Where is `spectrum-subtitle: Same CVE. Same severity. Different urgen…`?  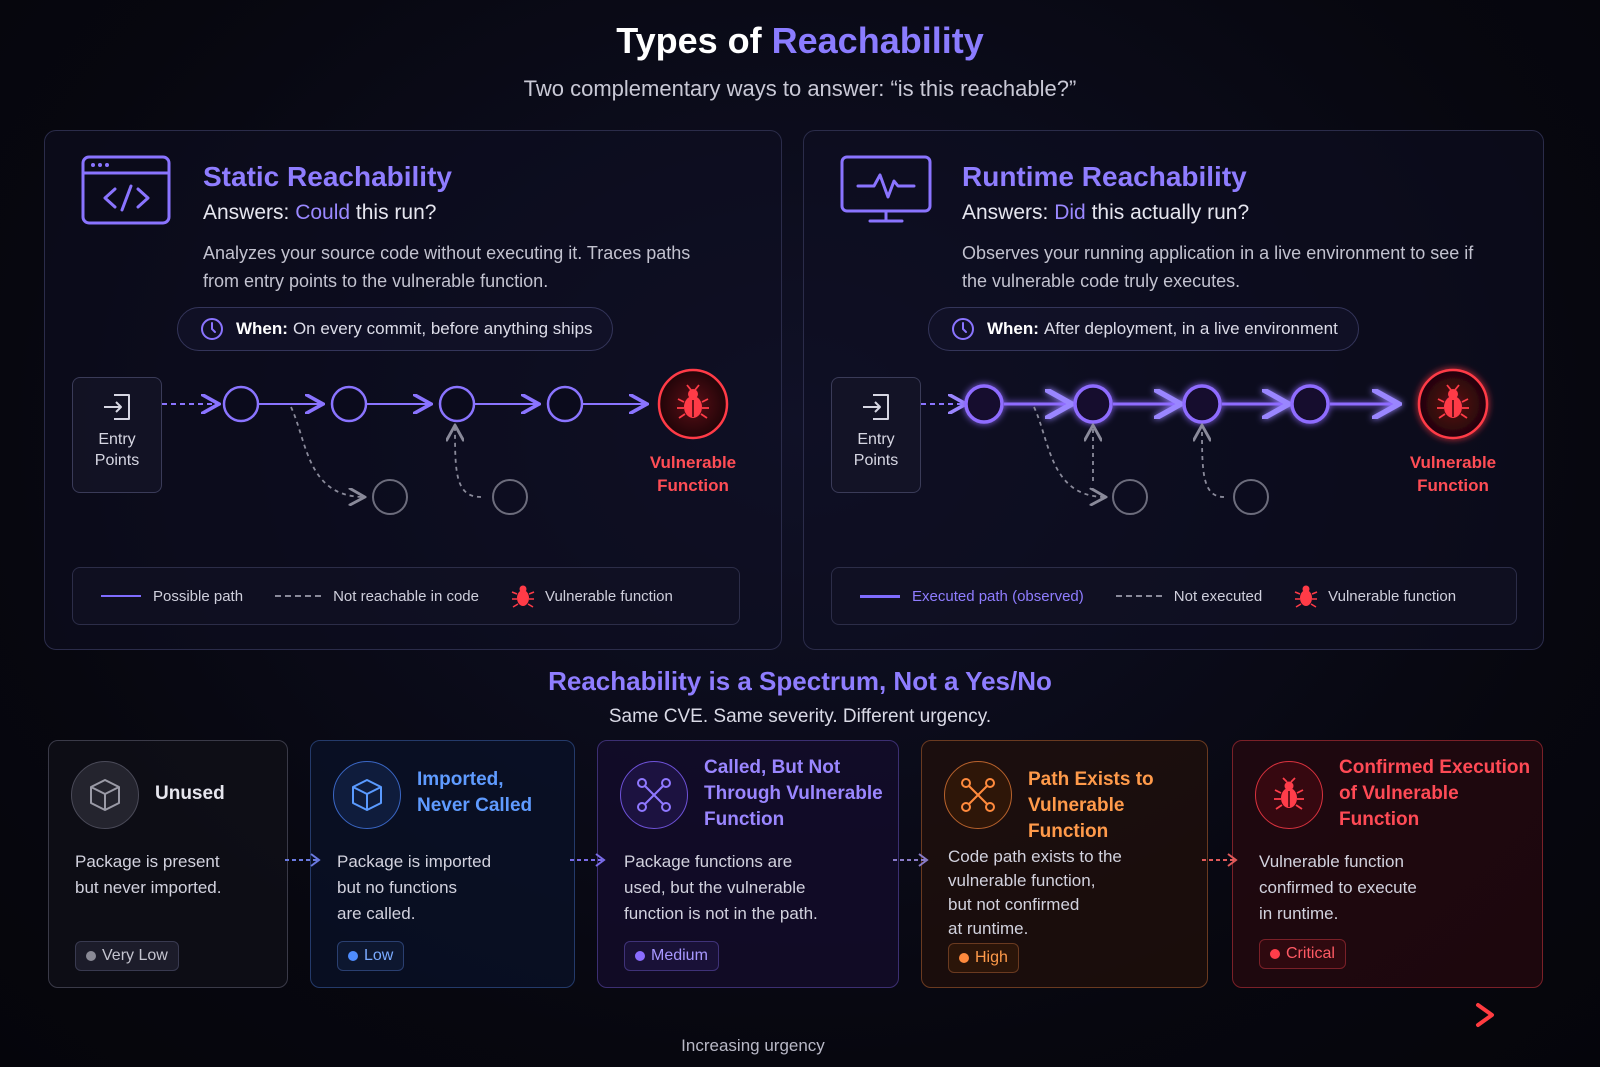 spectrum-subtitle: Same CVE. Same severity. Different urgen… is located at coordinates (800, 716).